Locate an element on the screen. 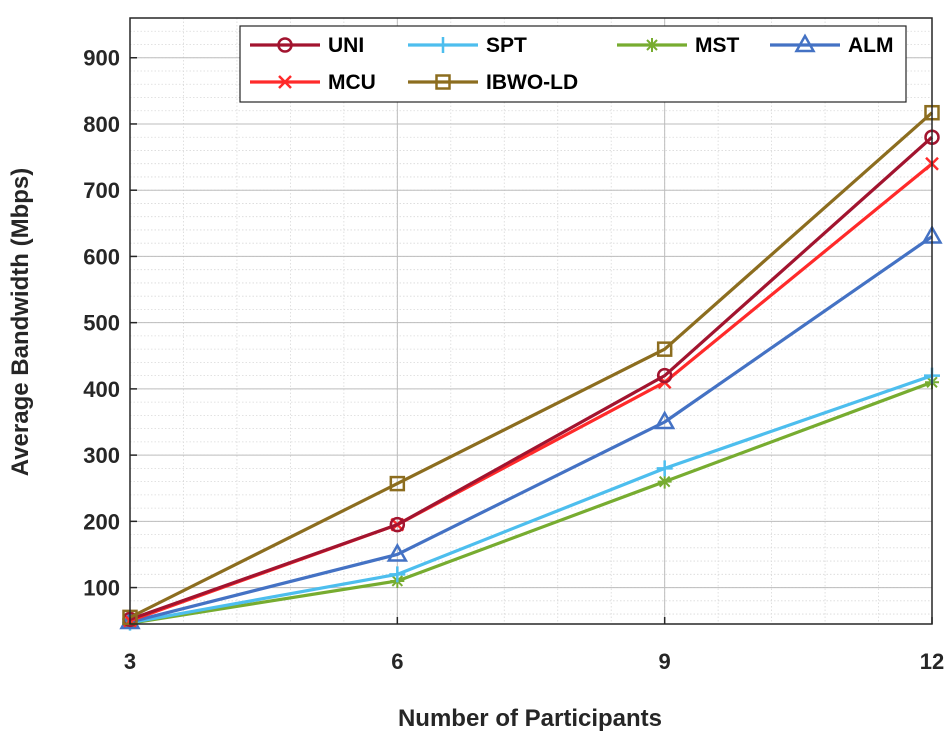  legend: UNI SPT MST ALM MCU IBWO-LD is located at coordinates (573, 64).